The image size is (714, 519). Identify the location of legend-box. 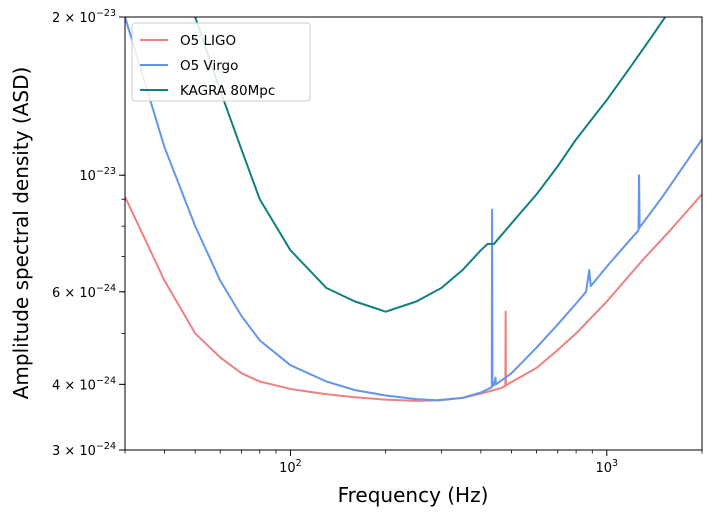
(221, 62).